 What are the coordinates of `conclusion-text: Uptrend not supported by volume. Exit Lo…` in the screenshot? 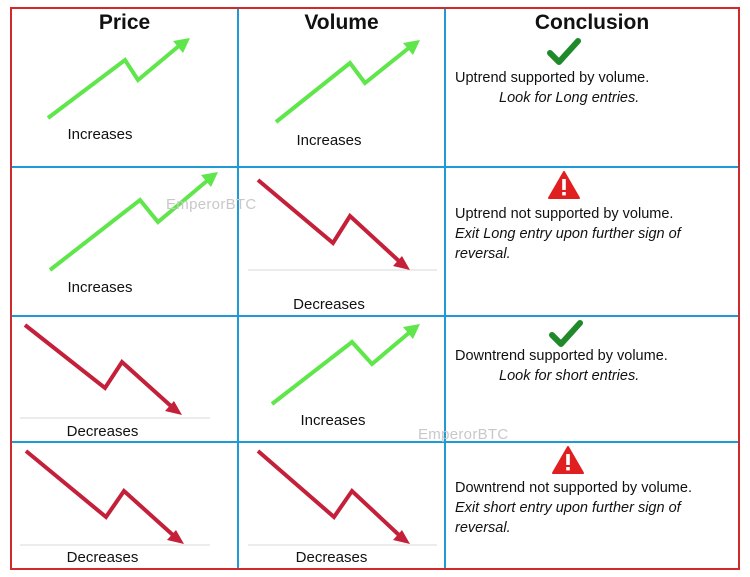 It's located at (597, 234).